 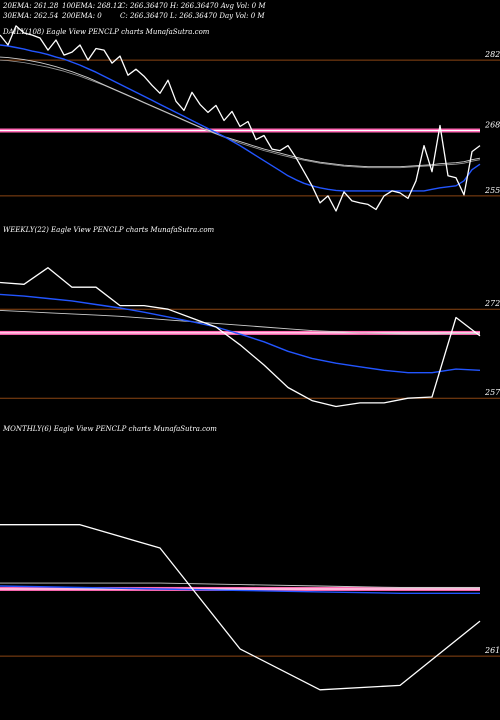 What do you see at coordinates (192, 16) in the screenshot?
I see `header-ohlc-2: C: 266.36470 L: 266.36470 Day Vol: 0 M` at bounding box center [192, 16].